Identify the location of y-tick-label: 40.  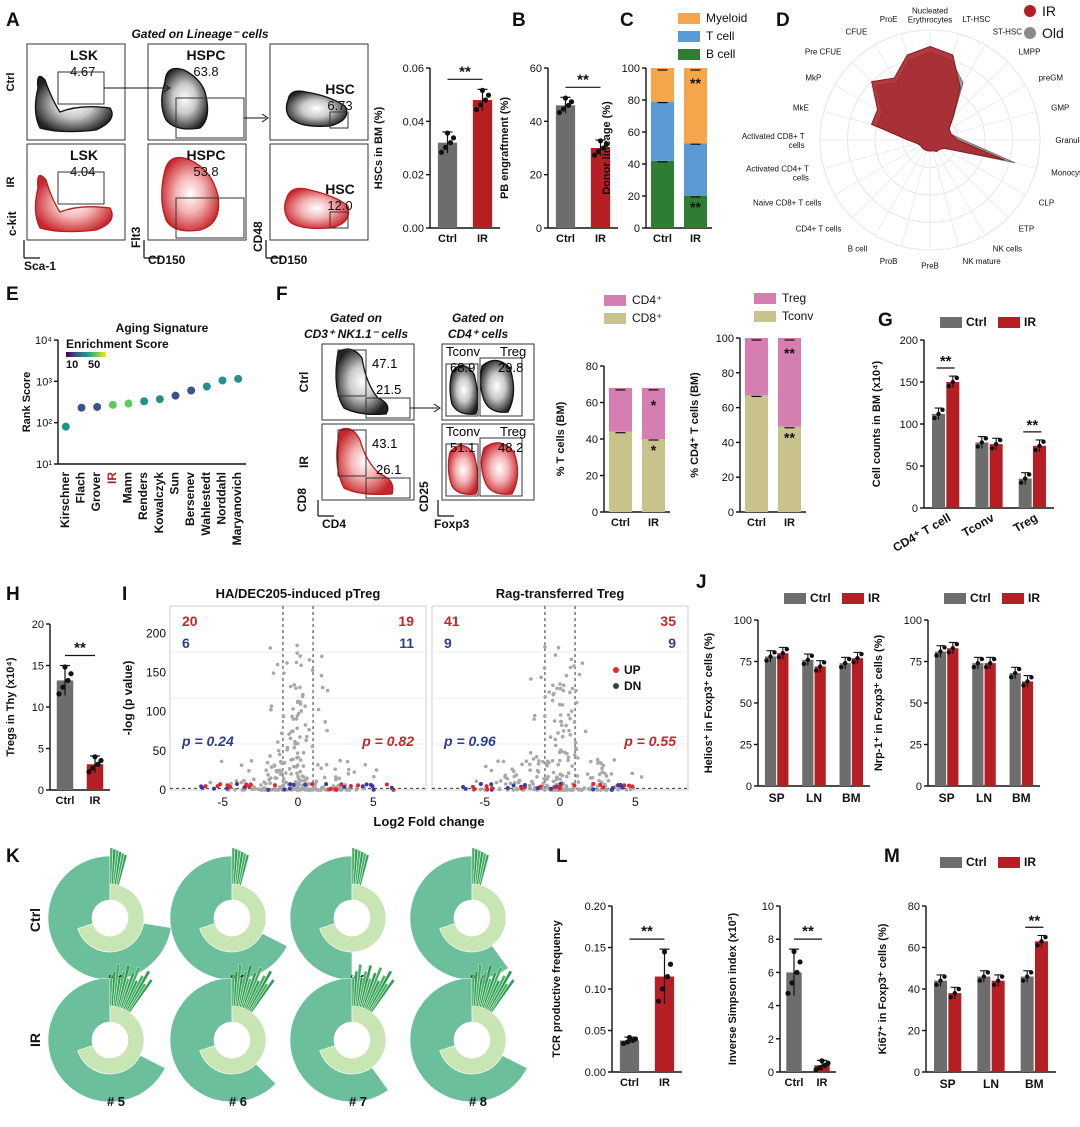
(592, 440).